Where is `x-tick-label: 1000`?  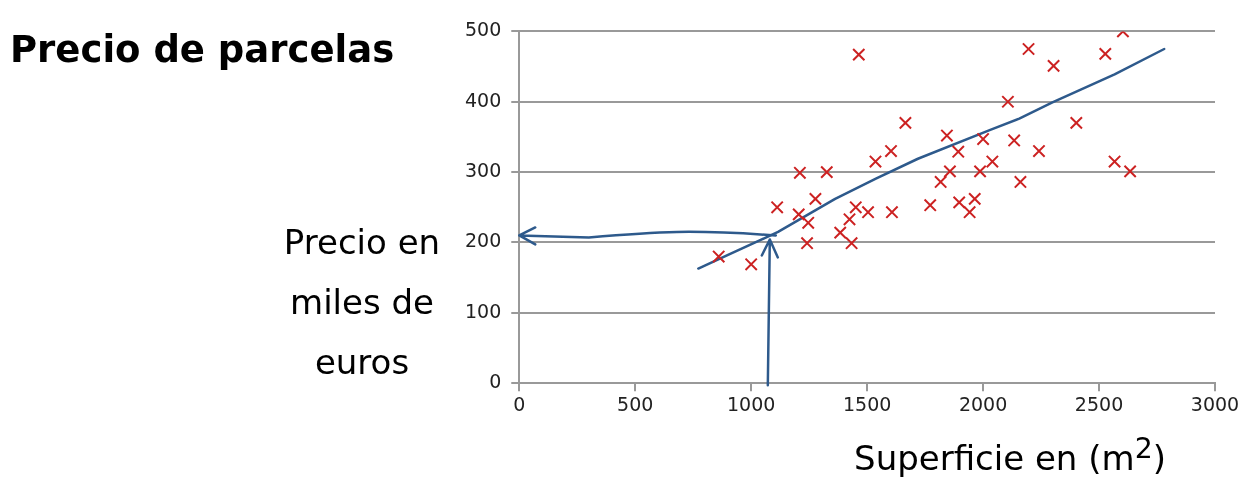 x-tick-label: 1000 is located at coordinates (751, 403).